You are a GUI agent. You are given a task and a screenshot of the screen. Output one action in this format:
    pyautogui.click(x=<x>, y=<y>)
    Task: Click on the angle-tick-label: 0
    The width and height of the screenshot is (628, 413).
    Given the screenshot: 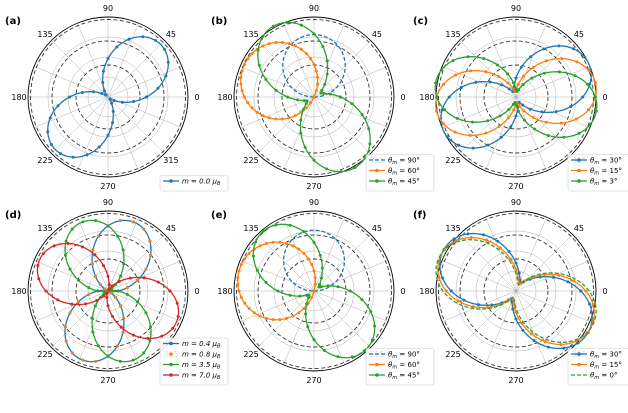 What is the action you would take?
    pyautogui.click(x=604, y=97)
    